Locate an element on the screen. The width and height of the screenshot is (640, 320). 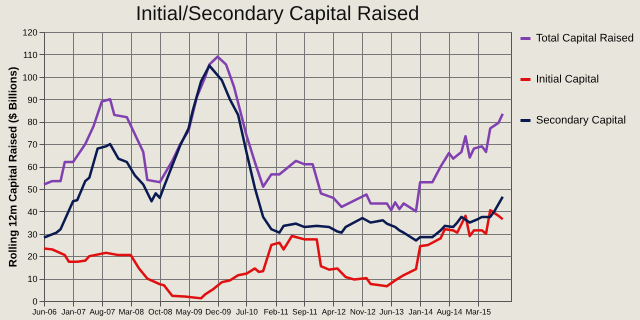
y-tick-label: 60 is located at coordinates (32, 167).